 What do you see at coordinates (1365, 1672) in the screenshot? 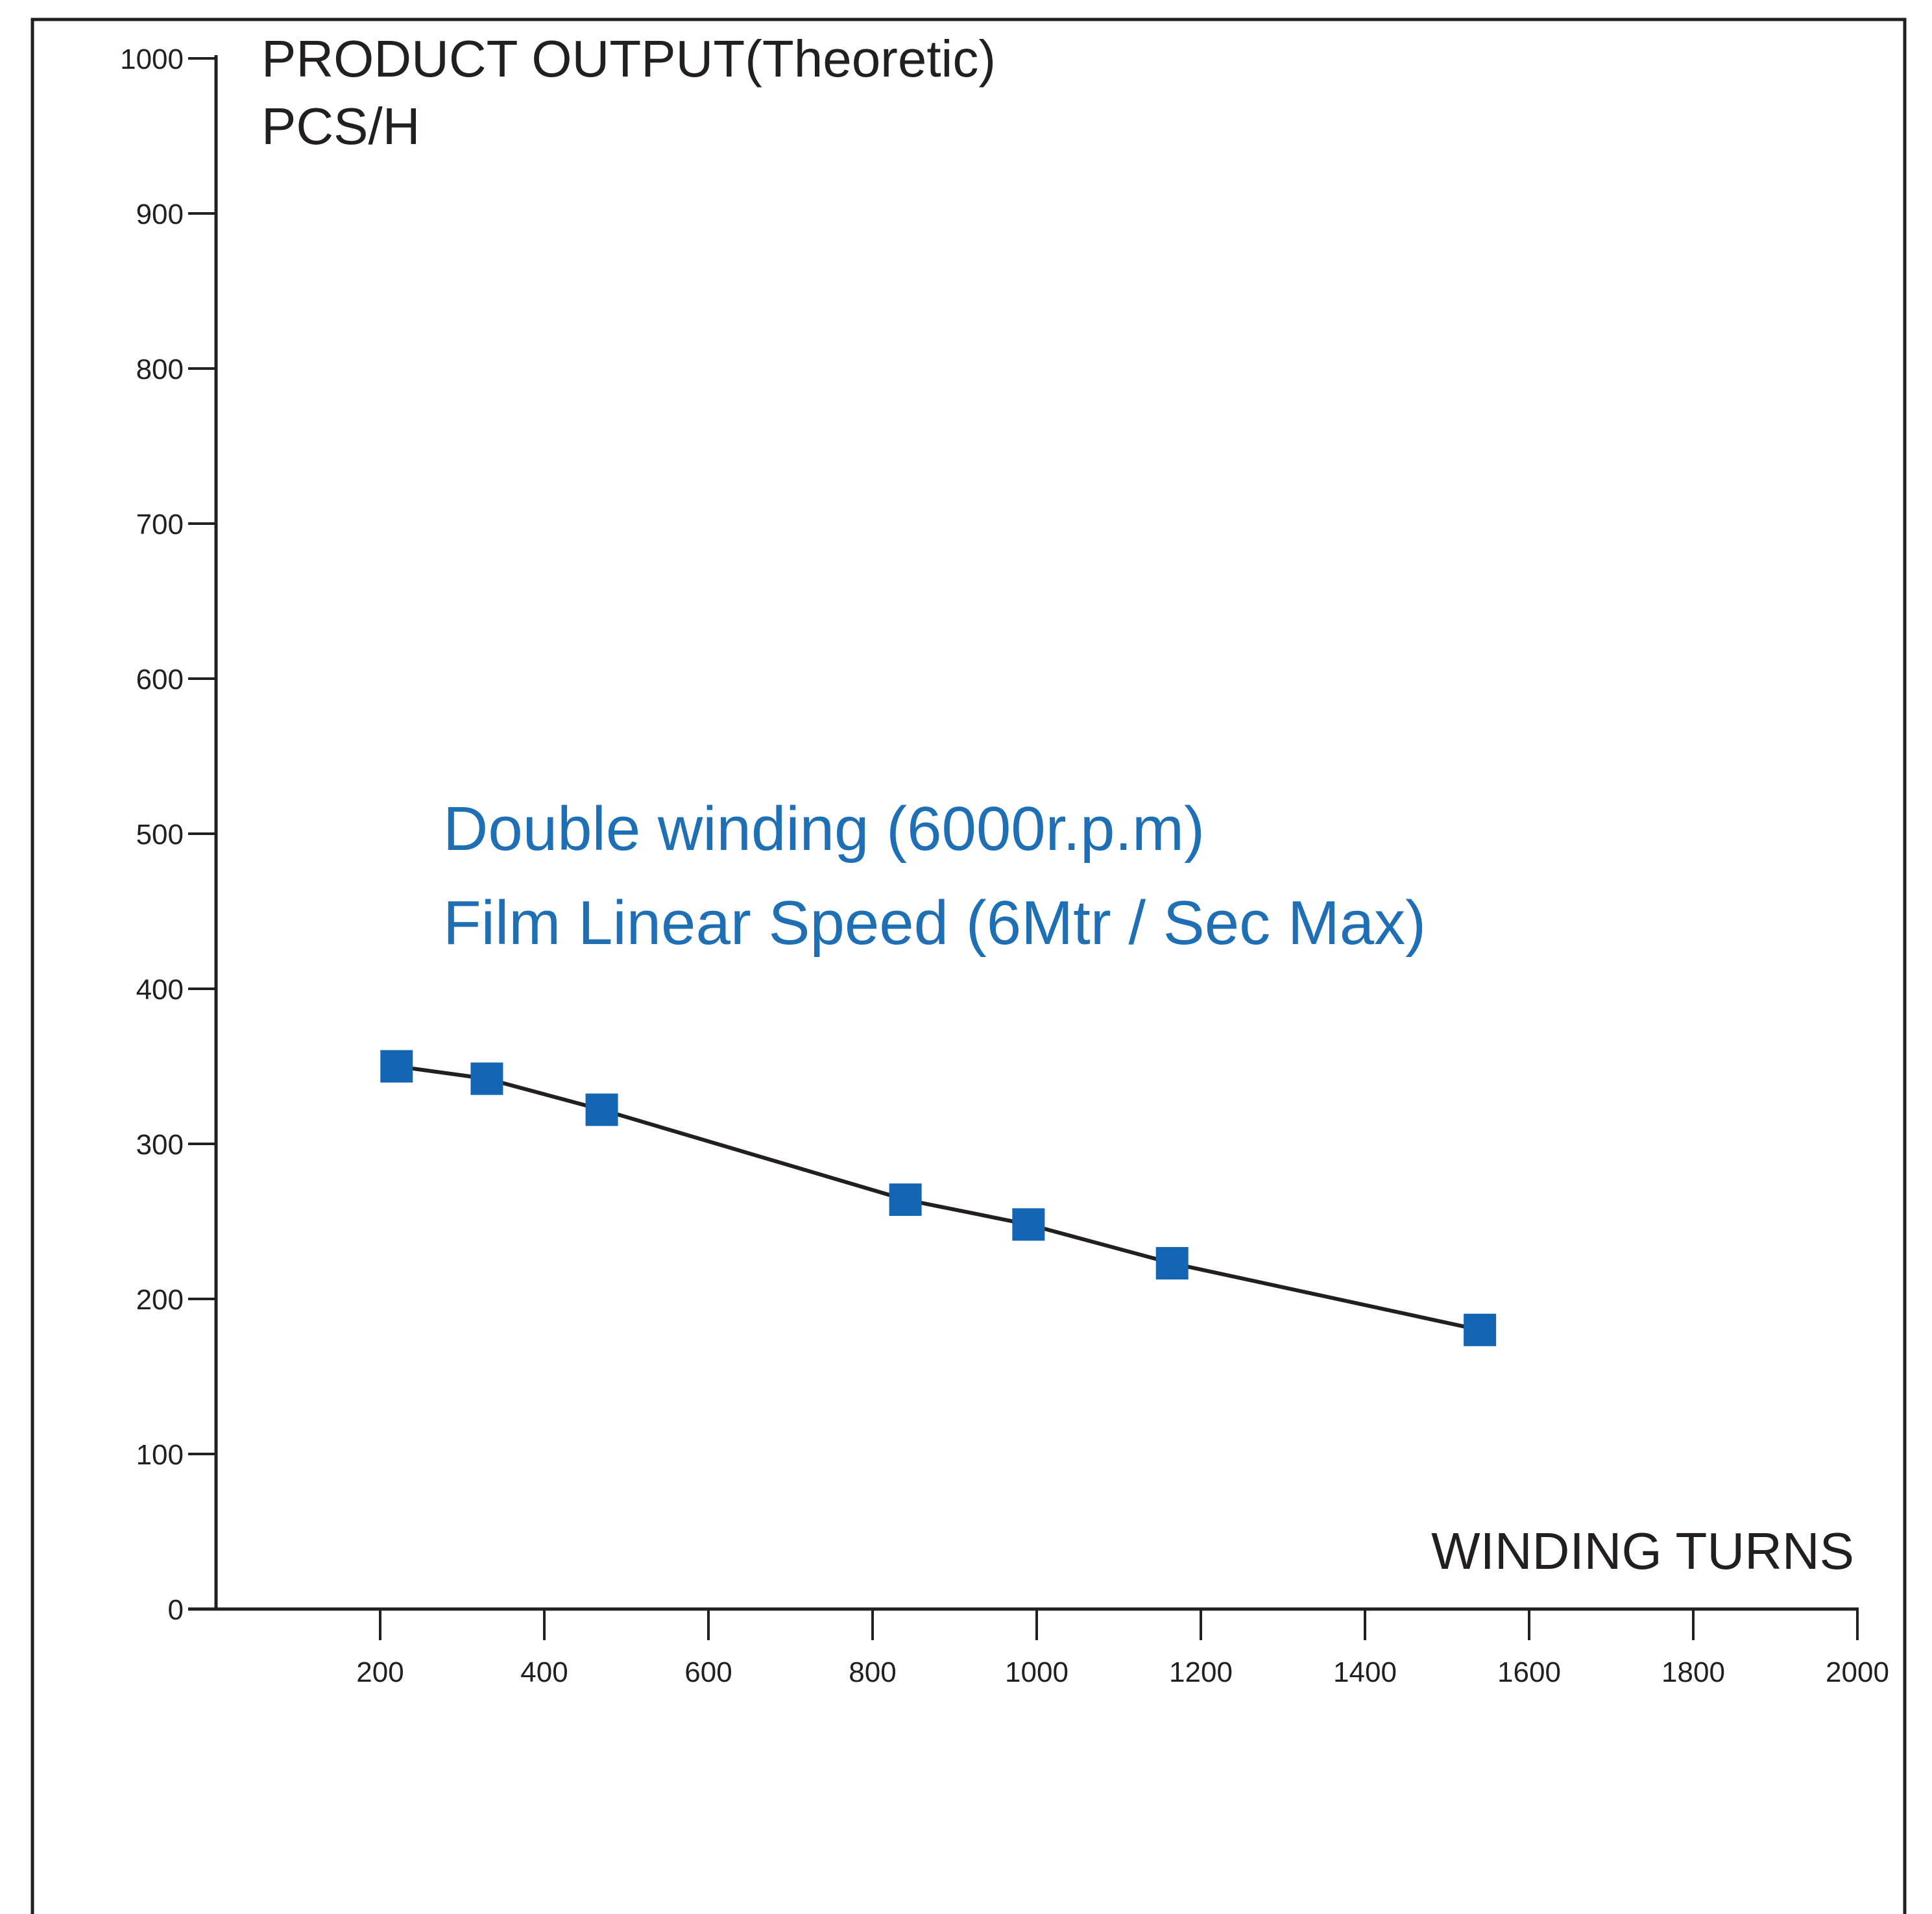
I see `x-tick-label: 1400` at bounding box center [1365, 1672].